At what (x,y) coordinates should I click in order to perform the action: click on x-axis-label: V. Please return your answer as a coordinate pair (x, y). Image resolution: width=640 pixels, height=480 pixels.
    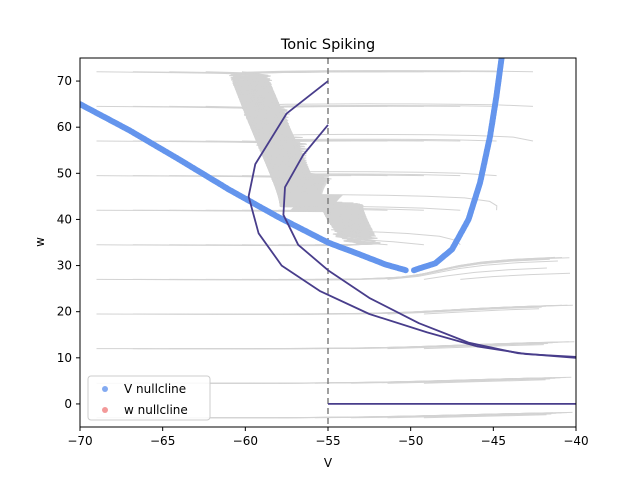
    Looking at the image, I should click on (328, 463).